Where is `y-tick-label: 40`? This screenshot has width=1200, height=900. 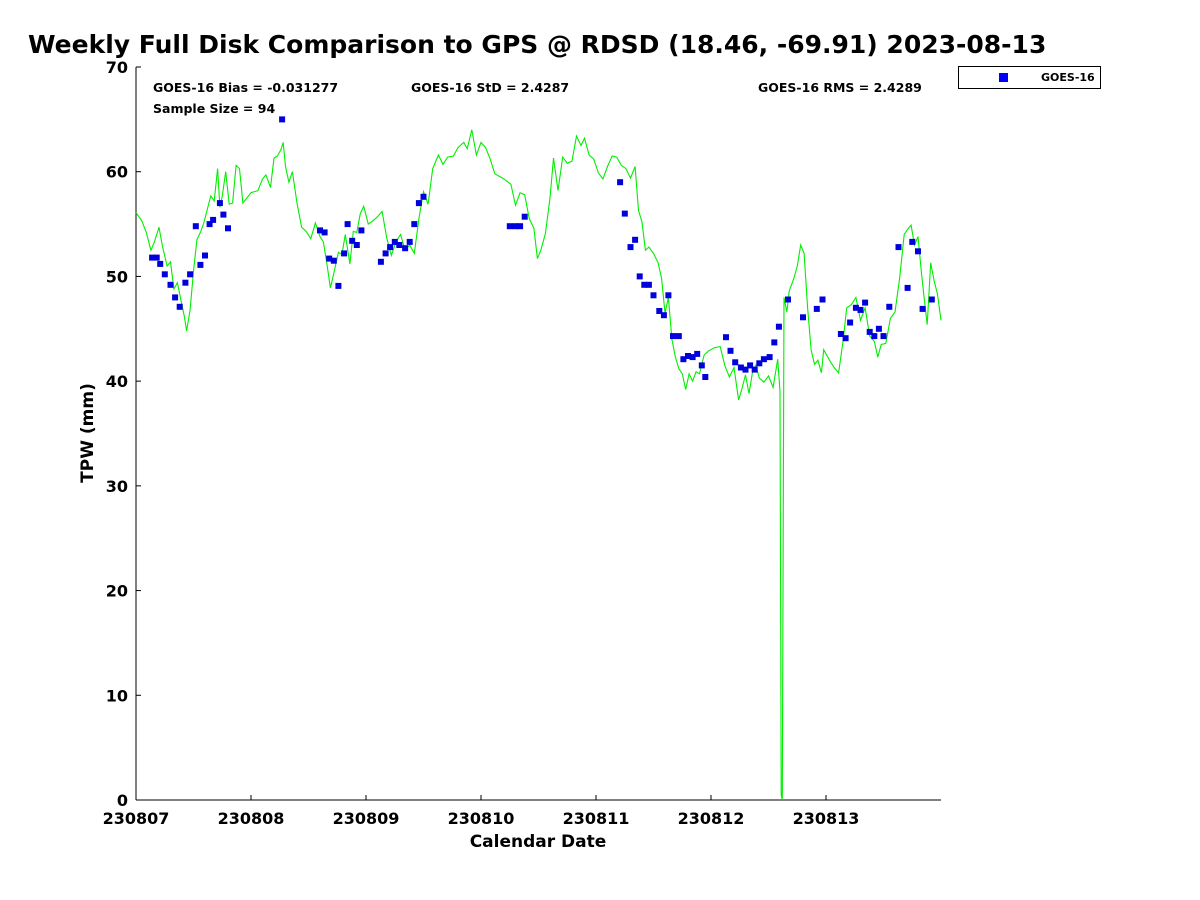 y-tick-label: 40 is located at coordinates (117, 381).